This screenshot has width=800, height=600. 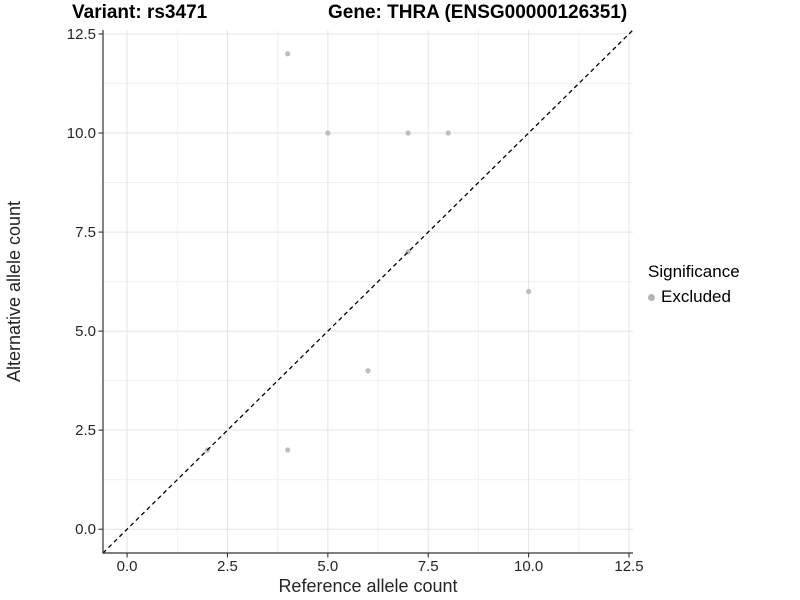 What do you see at coordinates (85, 331) in the screenshot?
I see `y-tick-label: 5.0` at bounding box center [85, 331].